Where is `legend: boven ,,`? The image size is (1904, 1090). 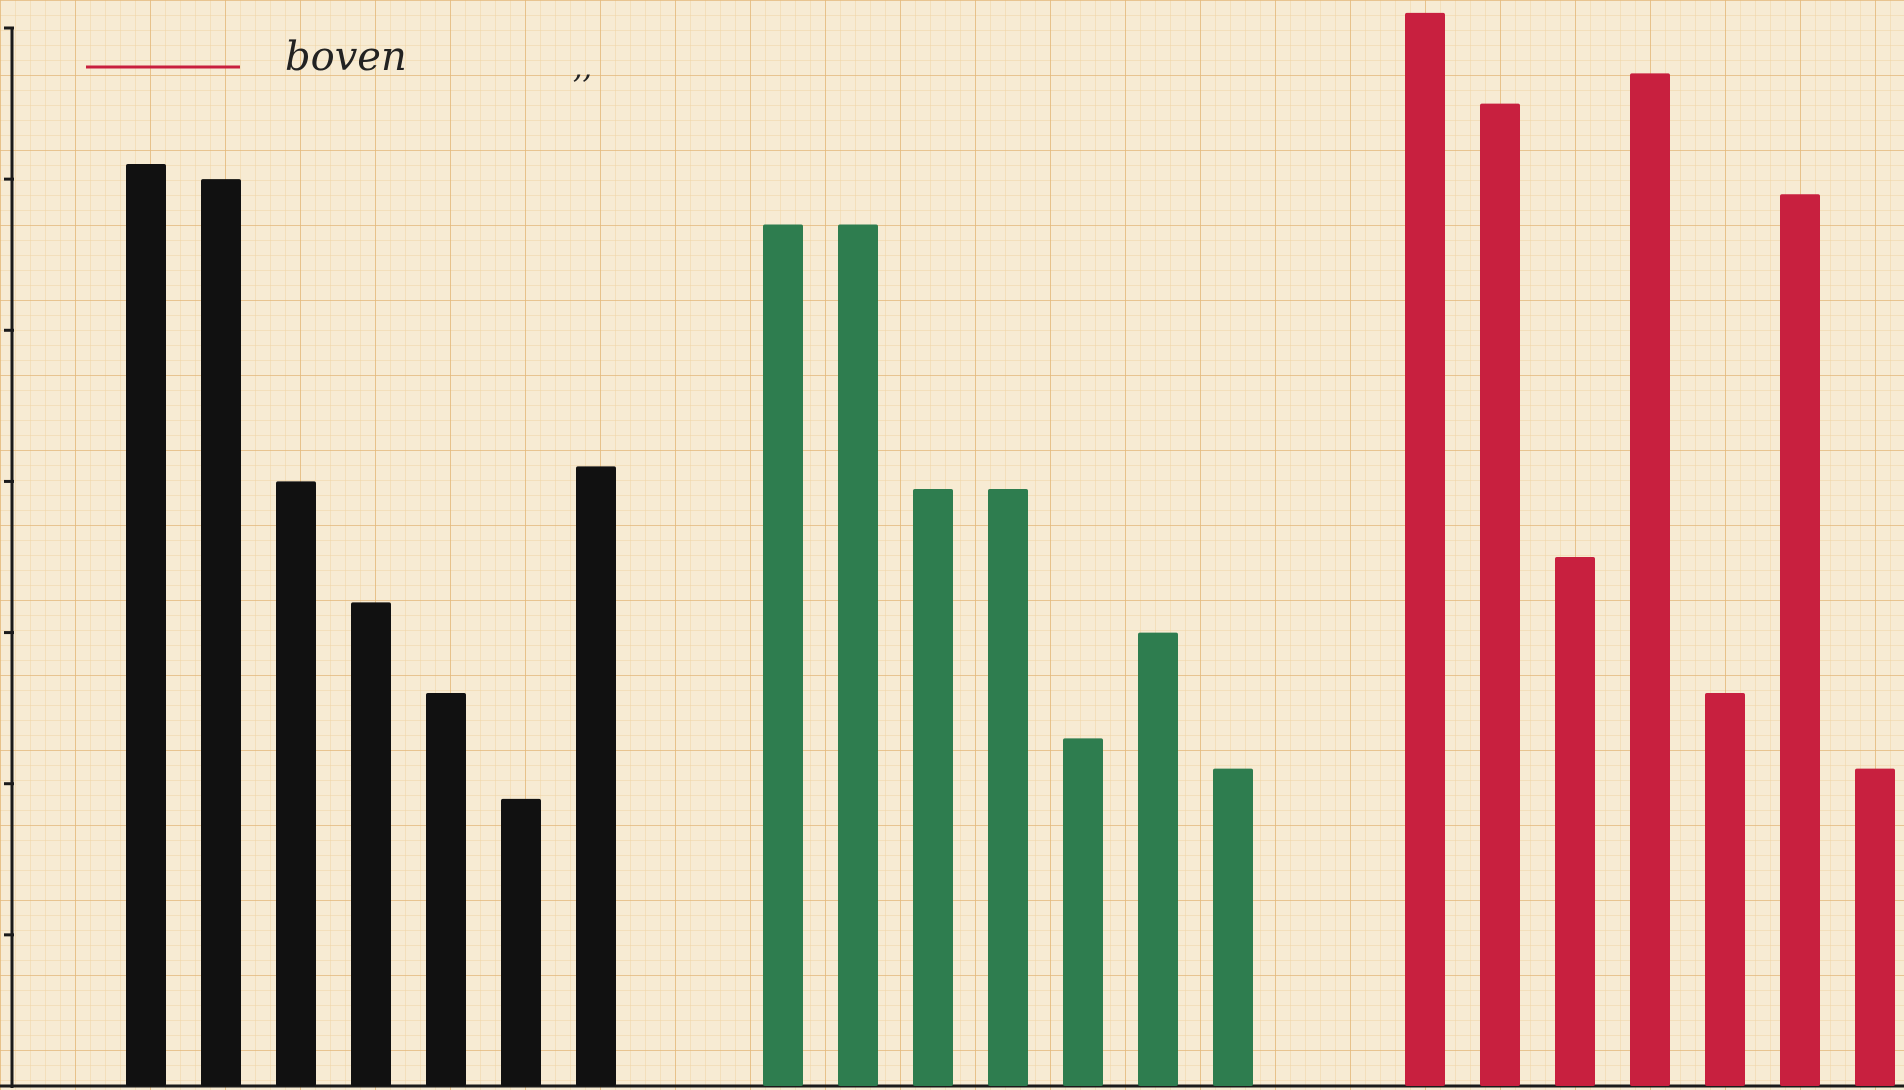 legend: boven ,, is located at coordinates (339, 60).